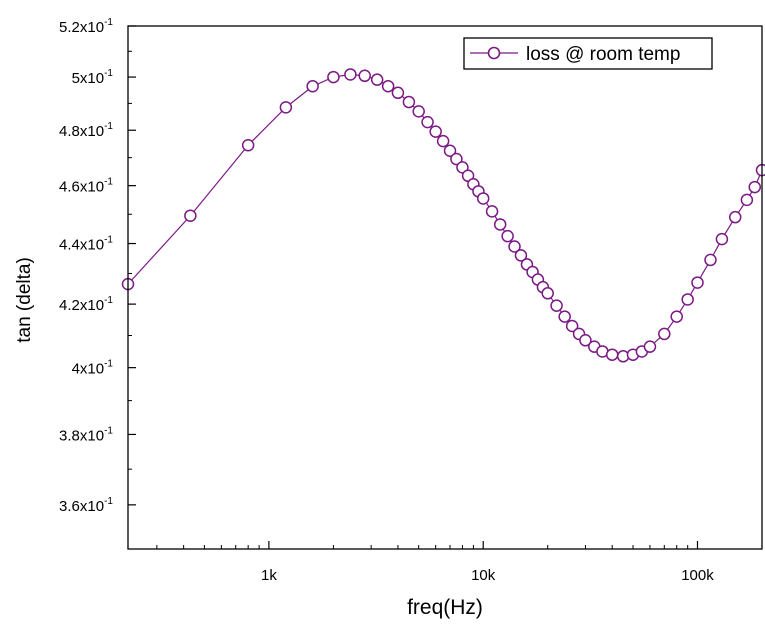 This screenshot has width=765, height=627. I want to click on y-axis-label: tan (delta), so click(24, 300).